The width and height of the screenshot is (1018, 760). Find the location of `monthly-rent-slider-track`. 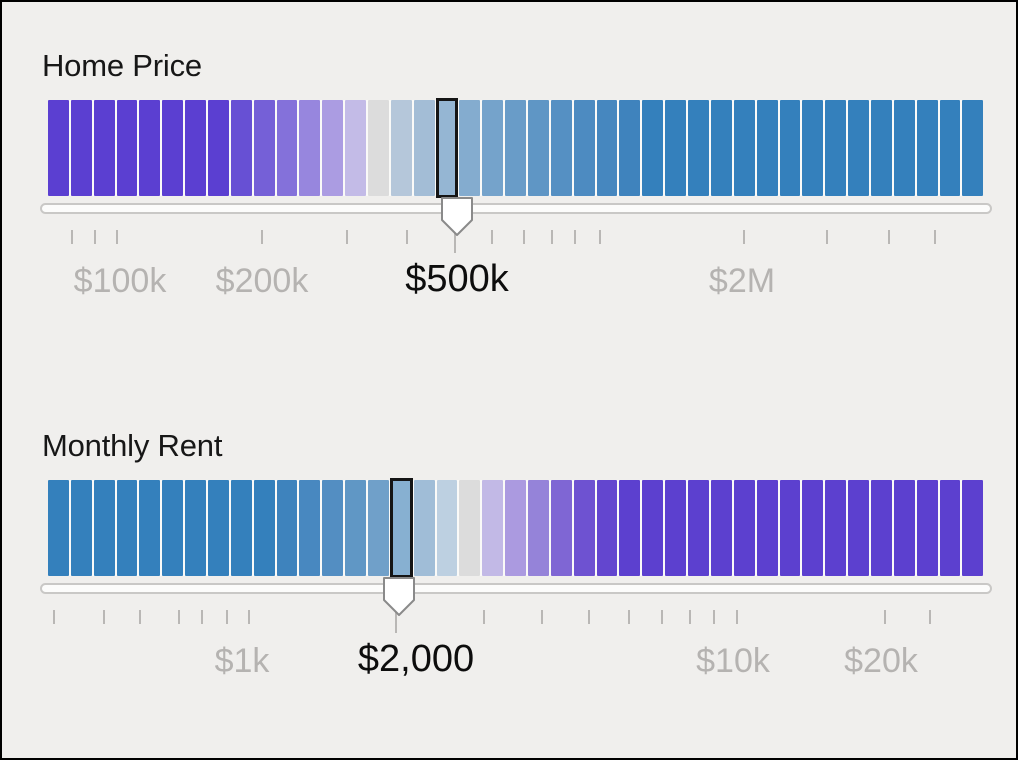

monthly-rent-slider-track is located at coordinates (516, 588).